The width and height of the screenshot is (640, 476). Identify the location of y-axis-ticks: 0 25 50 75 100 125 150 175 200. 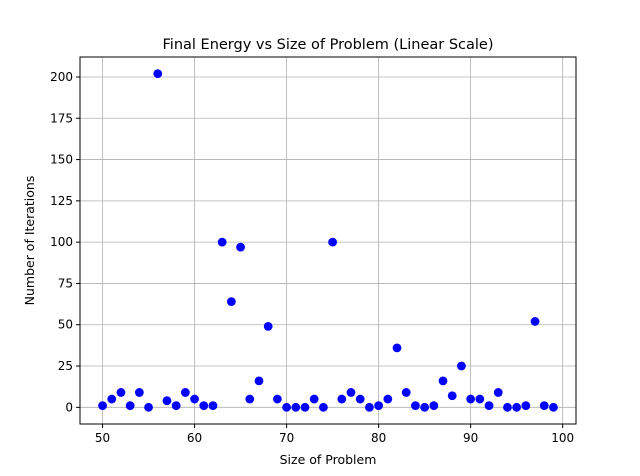
(65, 242).